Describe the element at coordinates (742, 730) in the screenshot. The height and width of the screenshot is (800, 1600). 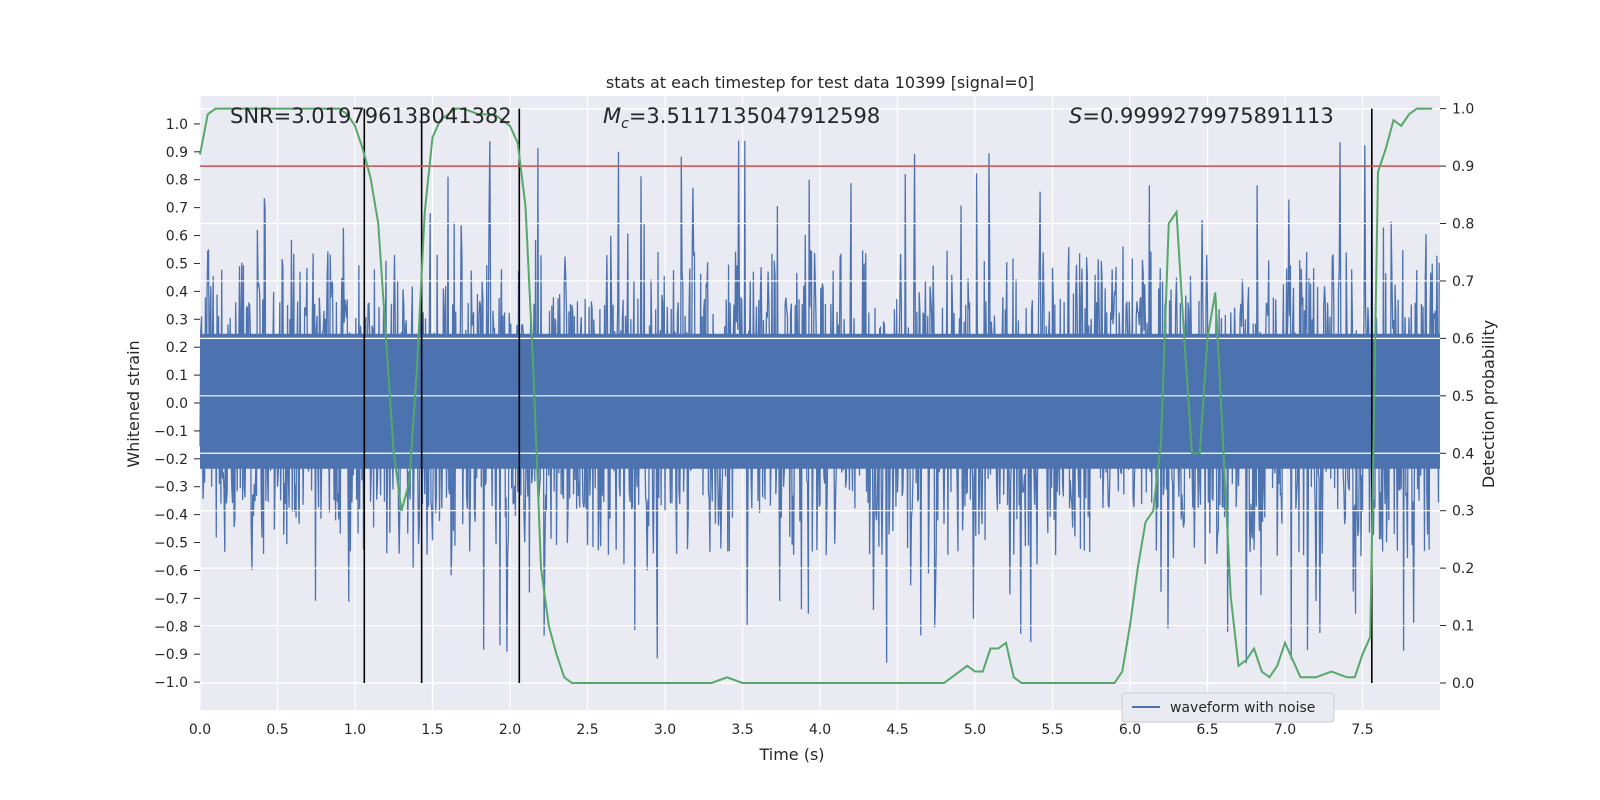
I see `x-tick-label: 3.5` at that location.